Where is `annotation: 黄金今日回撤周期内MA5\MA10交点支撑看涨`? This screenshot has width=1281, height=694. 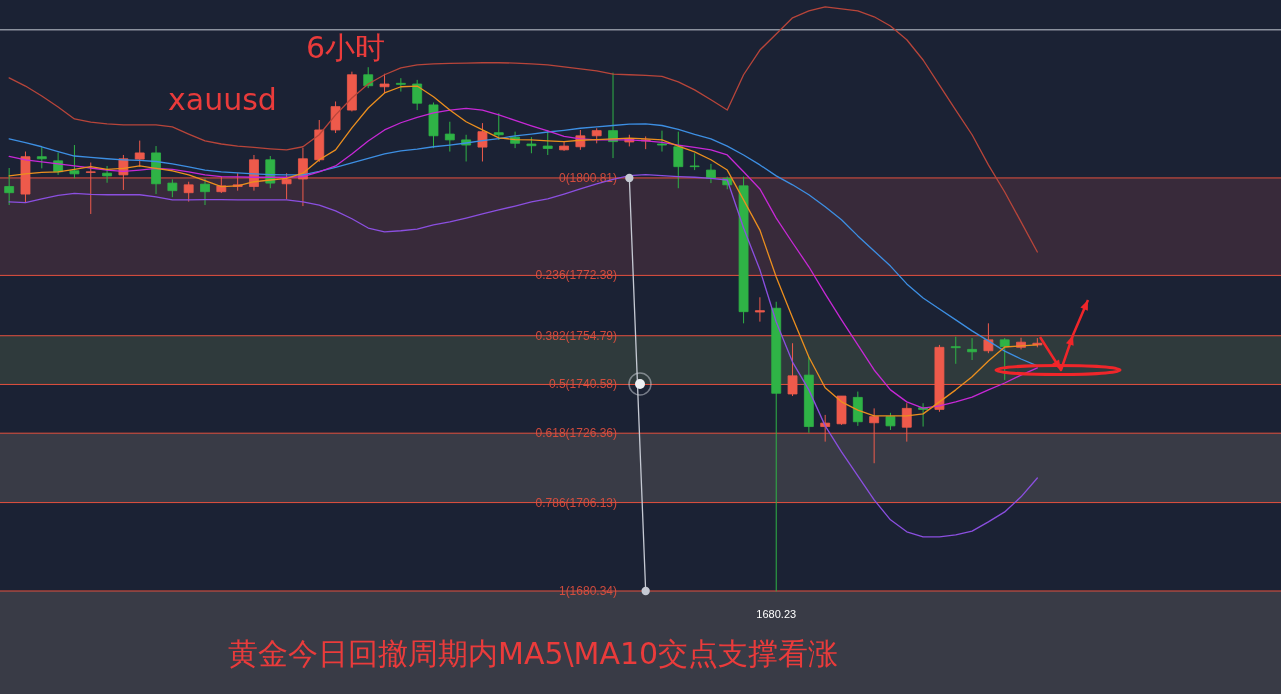 annotation: 黄金今日回撤周期内MA5\MA10交点支撑看涨 is located at coordinates (533, 653).